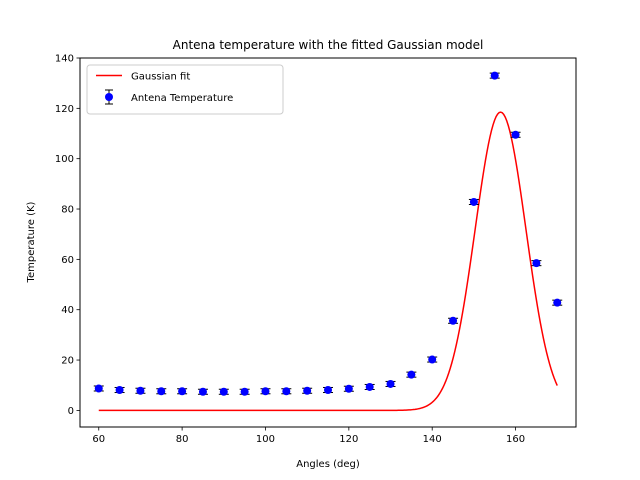  I want to click on y-tick-label: 20, so click(67, 361).